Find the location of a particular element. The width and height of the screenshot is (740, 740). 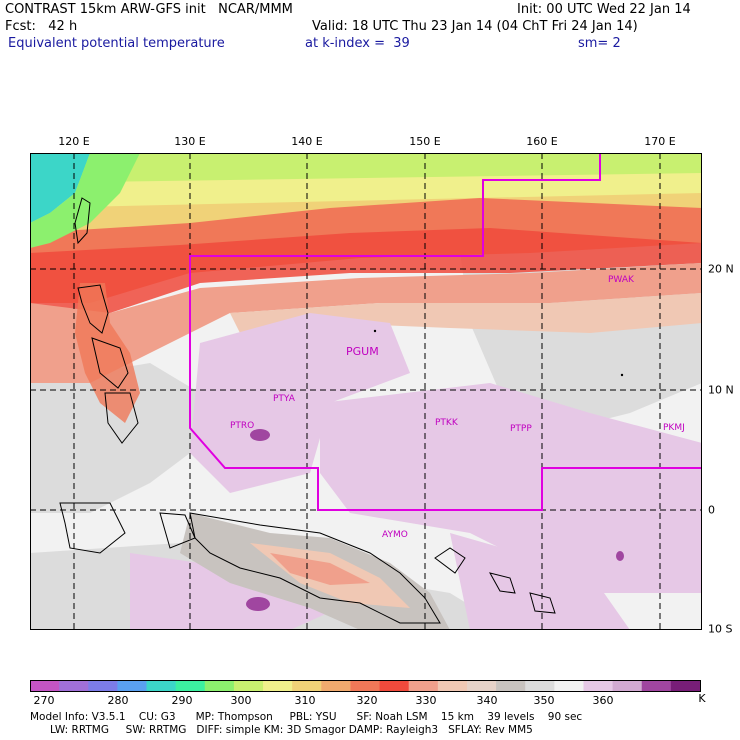

station-label: PGUM is located at coordinates (362, 351).